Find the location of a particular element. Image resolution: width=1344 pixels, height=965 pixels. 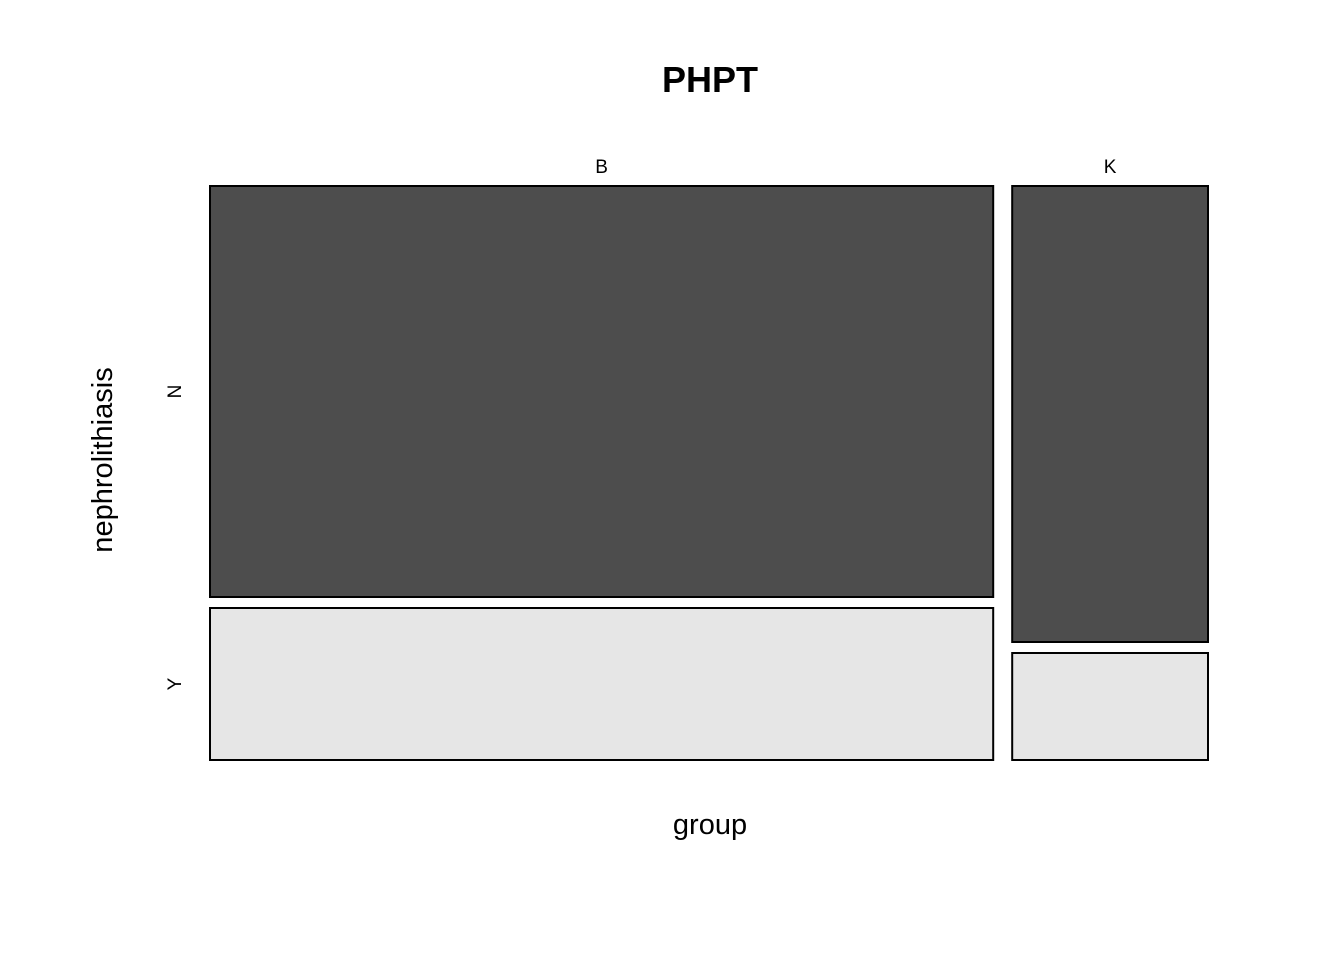

chart-title: PHPT is located at coordinates (710, 79).